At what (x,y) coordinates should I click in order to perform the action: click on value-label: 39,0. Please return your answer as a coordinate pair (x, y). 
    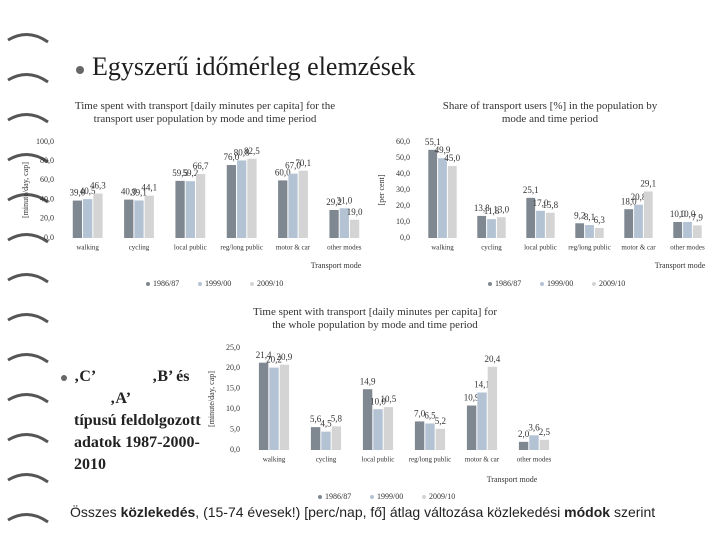
    Looking at the image, I should click on (78, 193).